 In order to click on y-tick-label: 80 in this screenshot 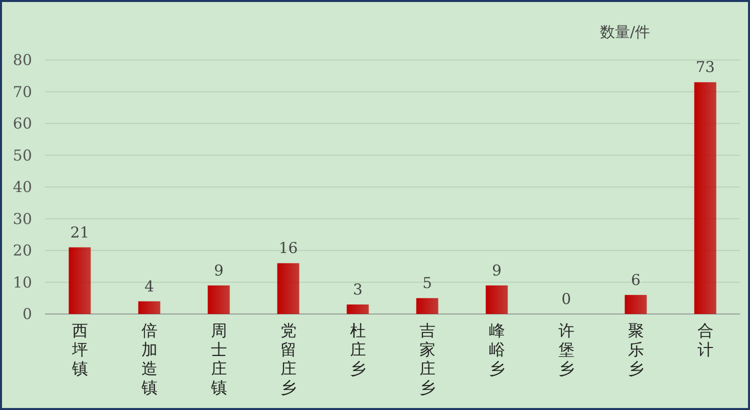, I will do `click(22, 60)`.